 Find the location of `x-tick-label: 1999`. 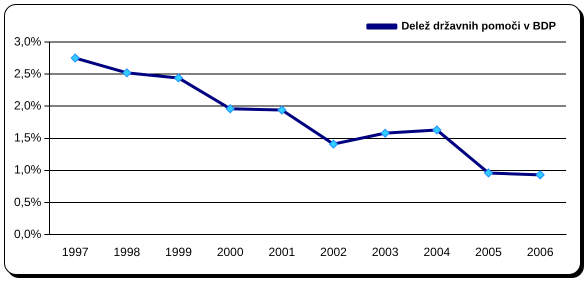

x-tick-label: 1999 is located at coordinates (178, 252).